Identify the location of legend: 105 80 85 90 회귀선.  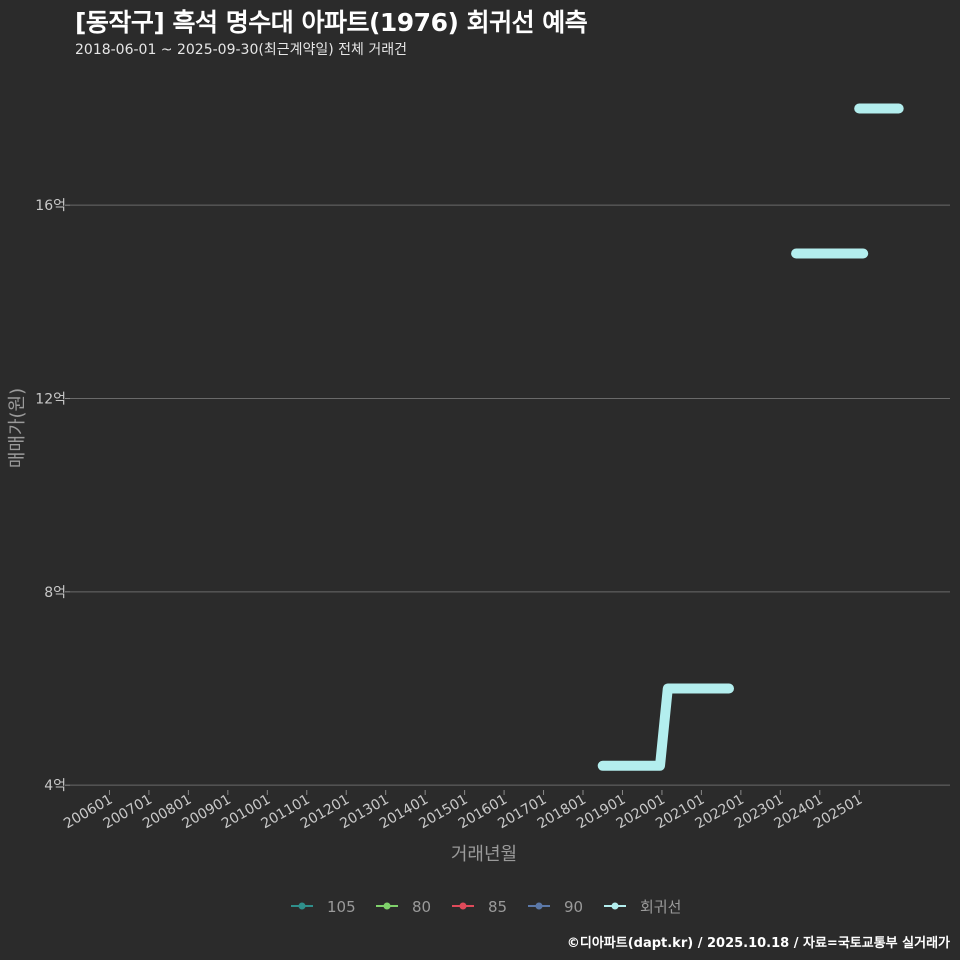
(486, 907).